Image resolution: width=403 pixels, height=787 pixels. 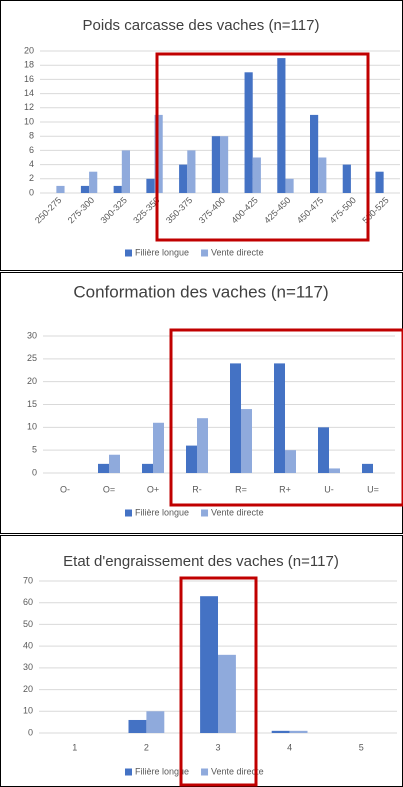 What do you see at coordinates (81, 210) in the screenshot?
I see `x-tick-label: 275-300` at bounding box center [81, 210].